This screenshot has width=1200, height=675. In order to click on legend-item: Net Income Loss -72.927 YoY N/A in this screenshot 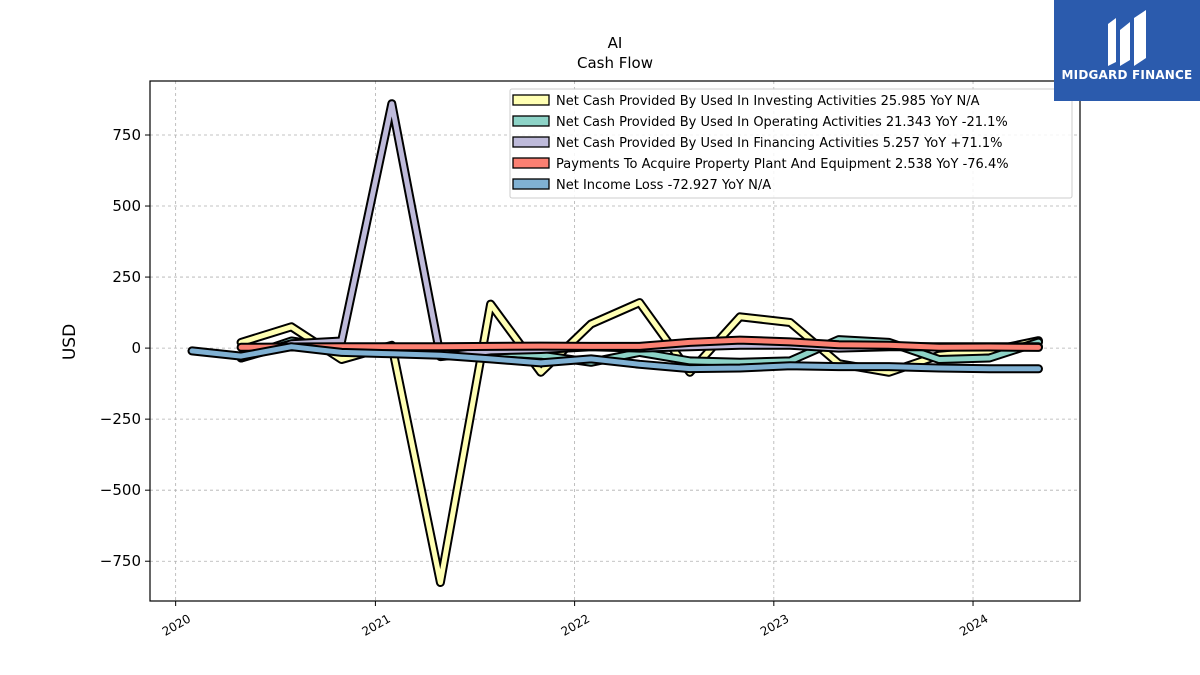, I will do `click(641, 185)`.